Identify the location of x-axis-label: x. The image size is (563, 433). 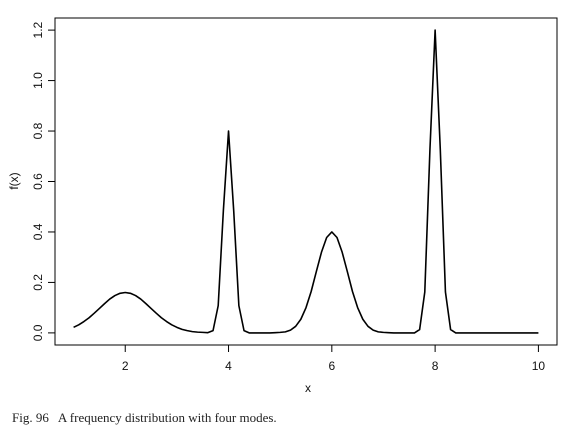
(308, 388).